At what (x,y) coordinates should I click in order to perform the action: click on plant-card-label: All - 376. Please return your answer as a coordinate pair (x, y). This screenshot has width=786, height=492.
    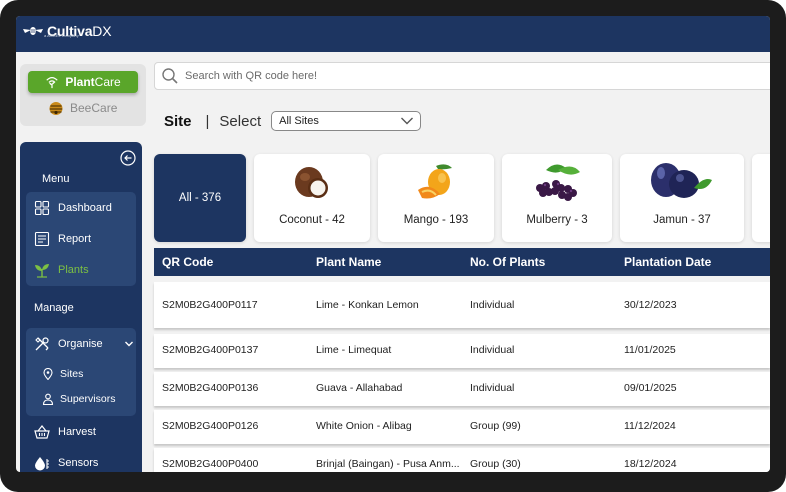
    Looking at the image, I should click on (200, 198).